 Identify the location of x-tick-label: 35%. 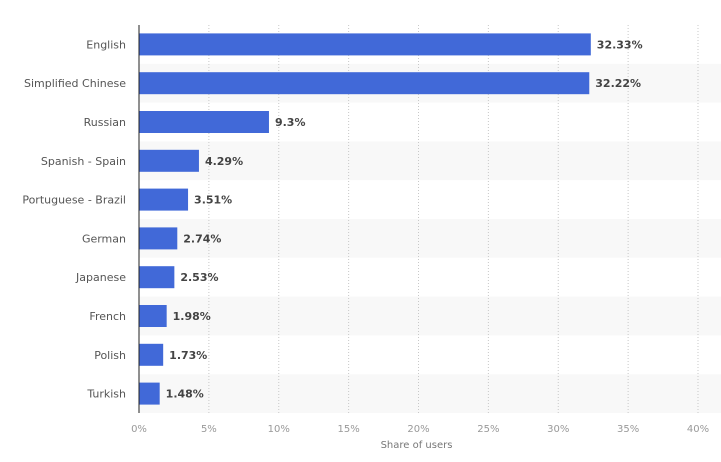
(628, 429).